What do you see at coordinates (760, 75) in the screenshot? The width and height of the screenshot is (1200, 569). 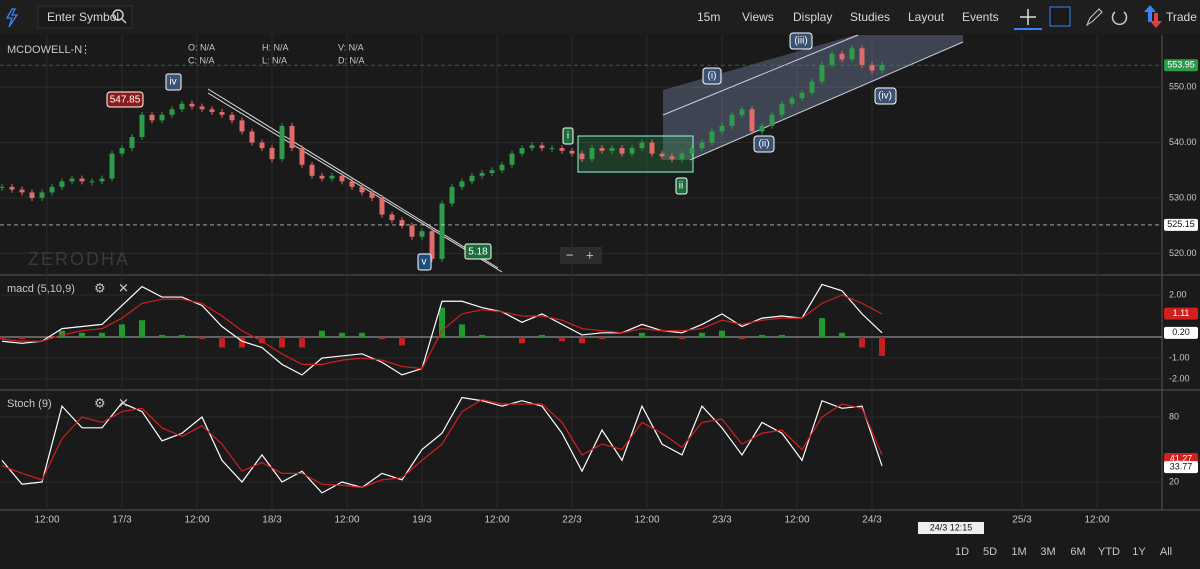 I see `channel-line` at bounding box center [760, 75].